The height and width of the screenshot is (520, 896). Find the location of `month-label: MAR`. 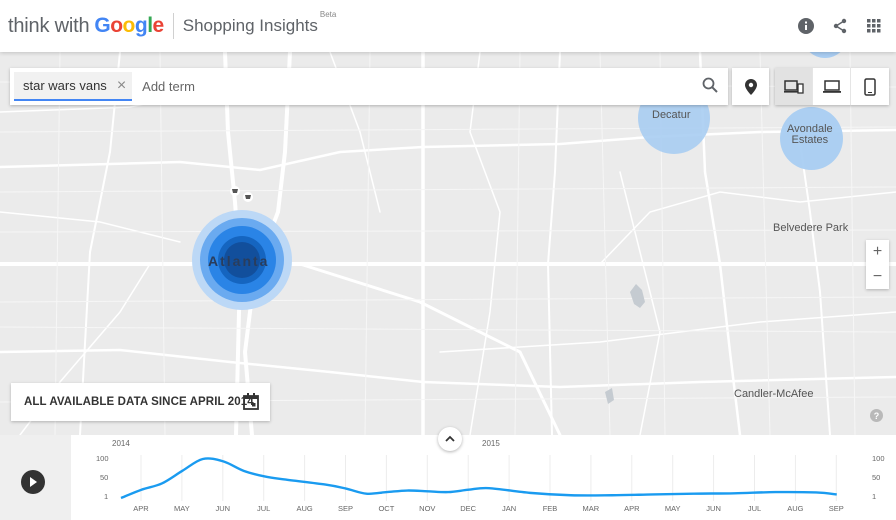

month-label: MAR is located at coordinates (591, 508).